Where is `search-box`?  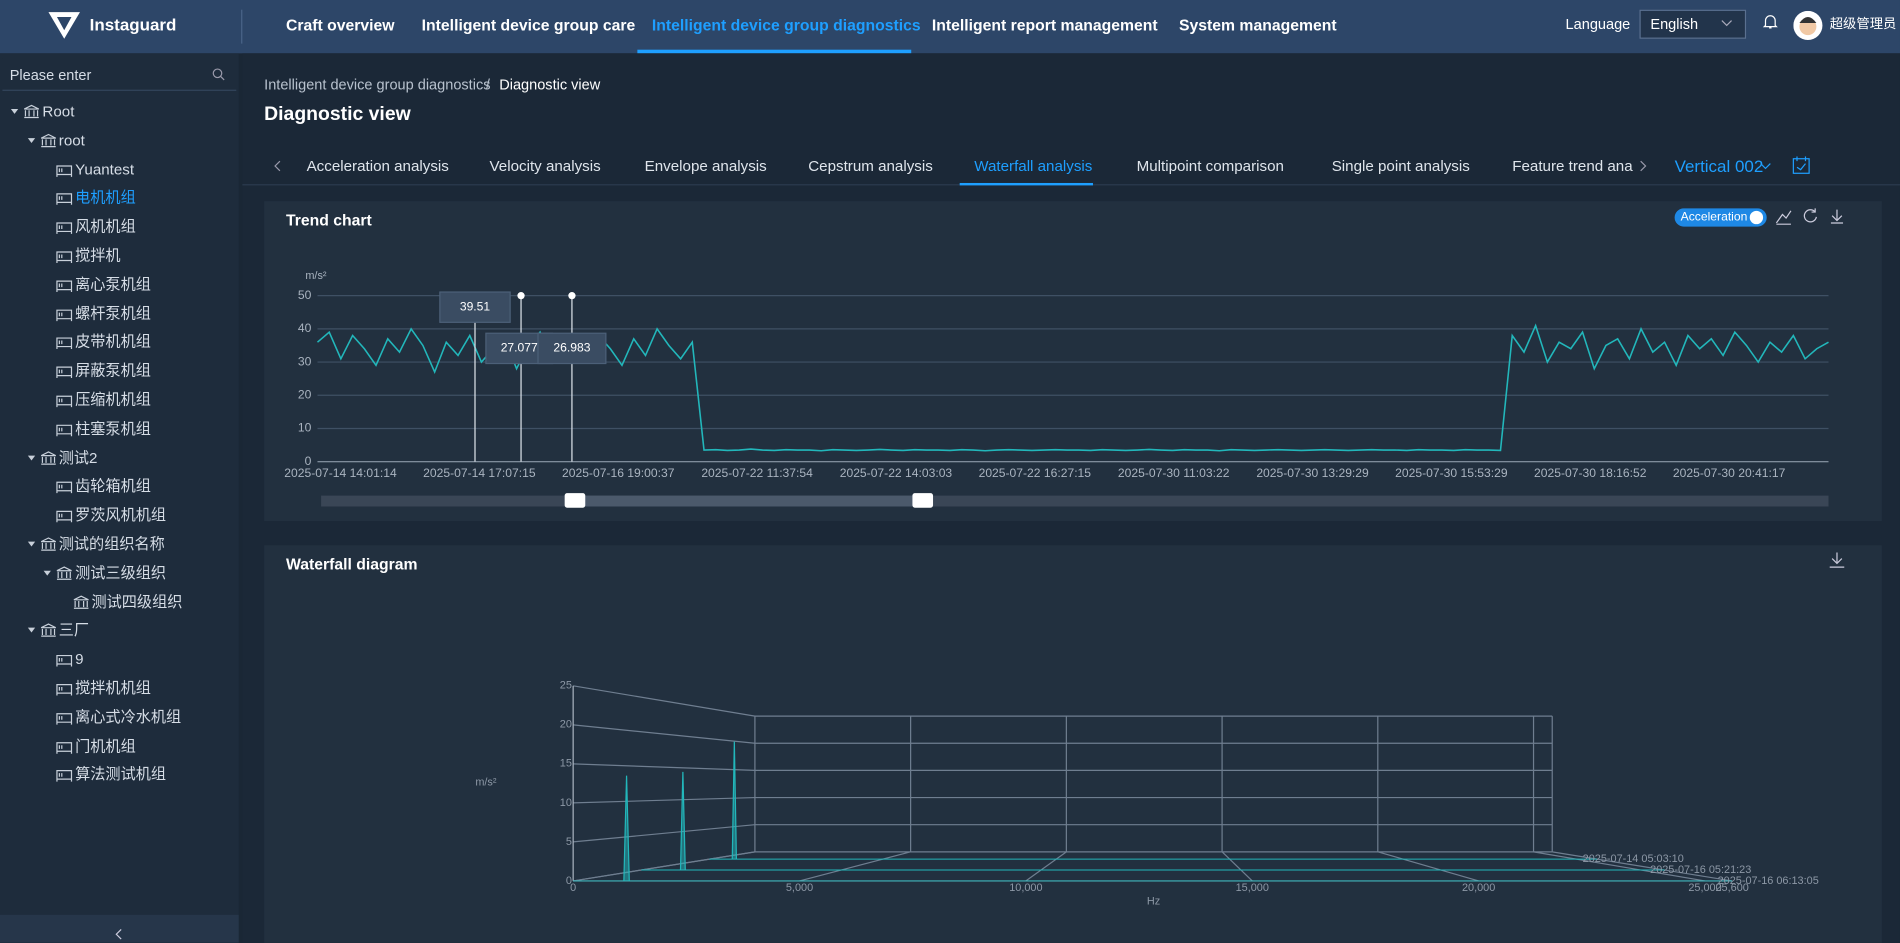 search-box is located at coordinates (119, 74).